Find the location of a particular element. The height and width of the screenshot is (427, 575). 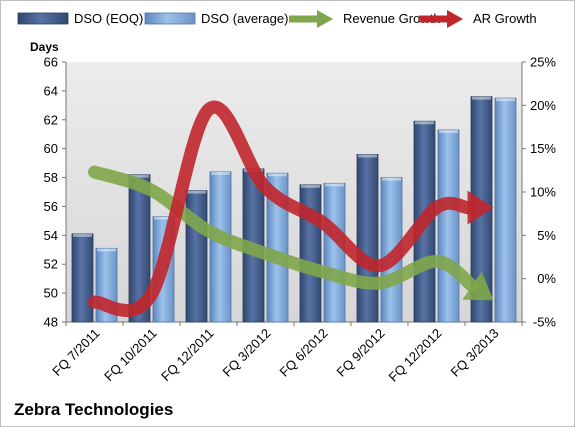

y-tick-label: 54 is located at coordinates (51, 235).